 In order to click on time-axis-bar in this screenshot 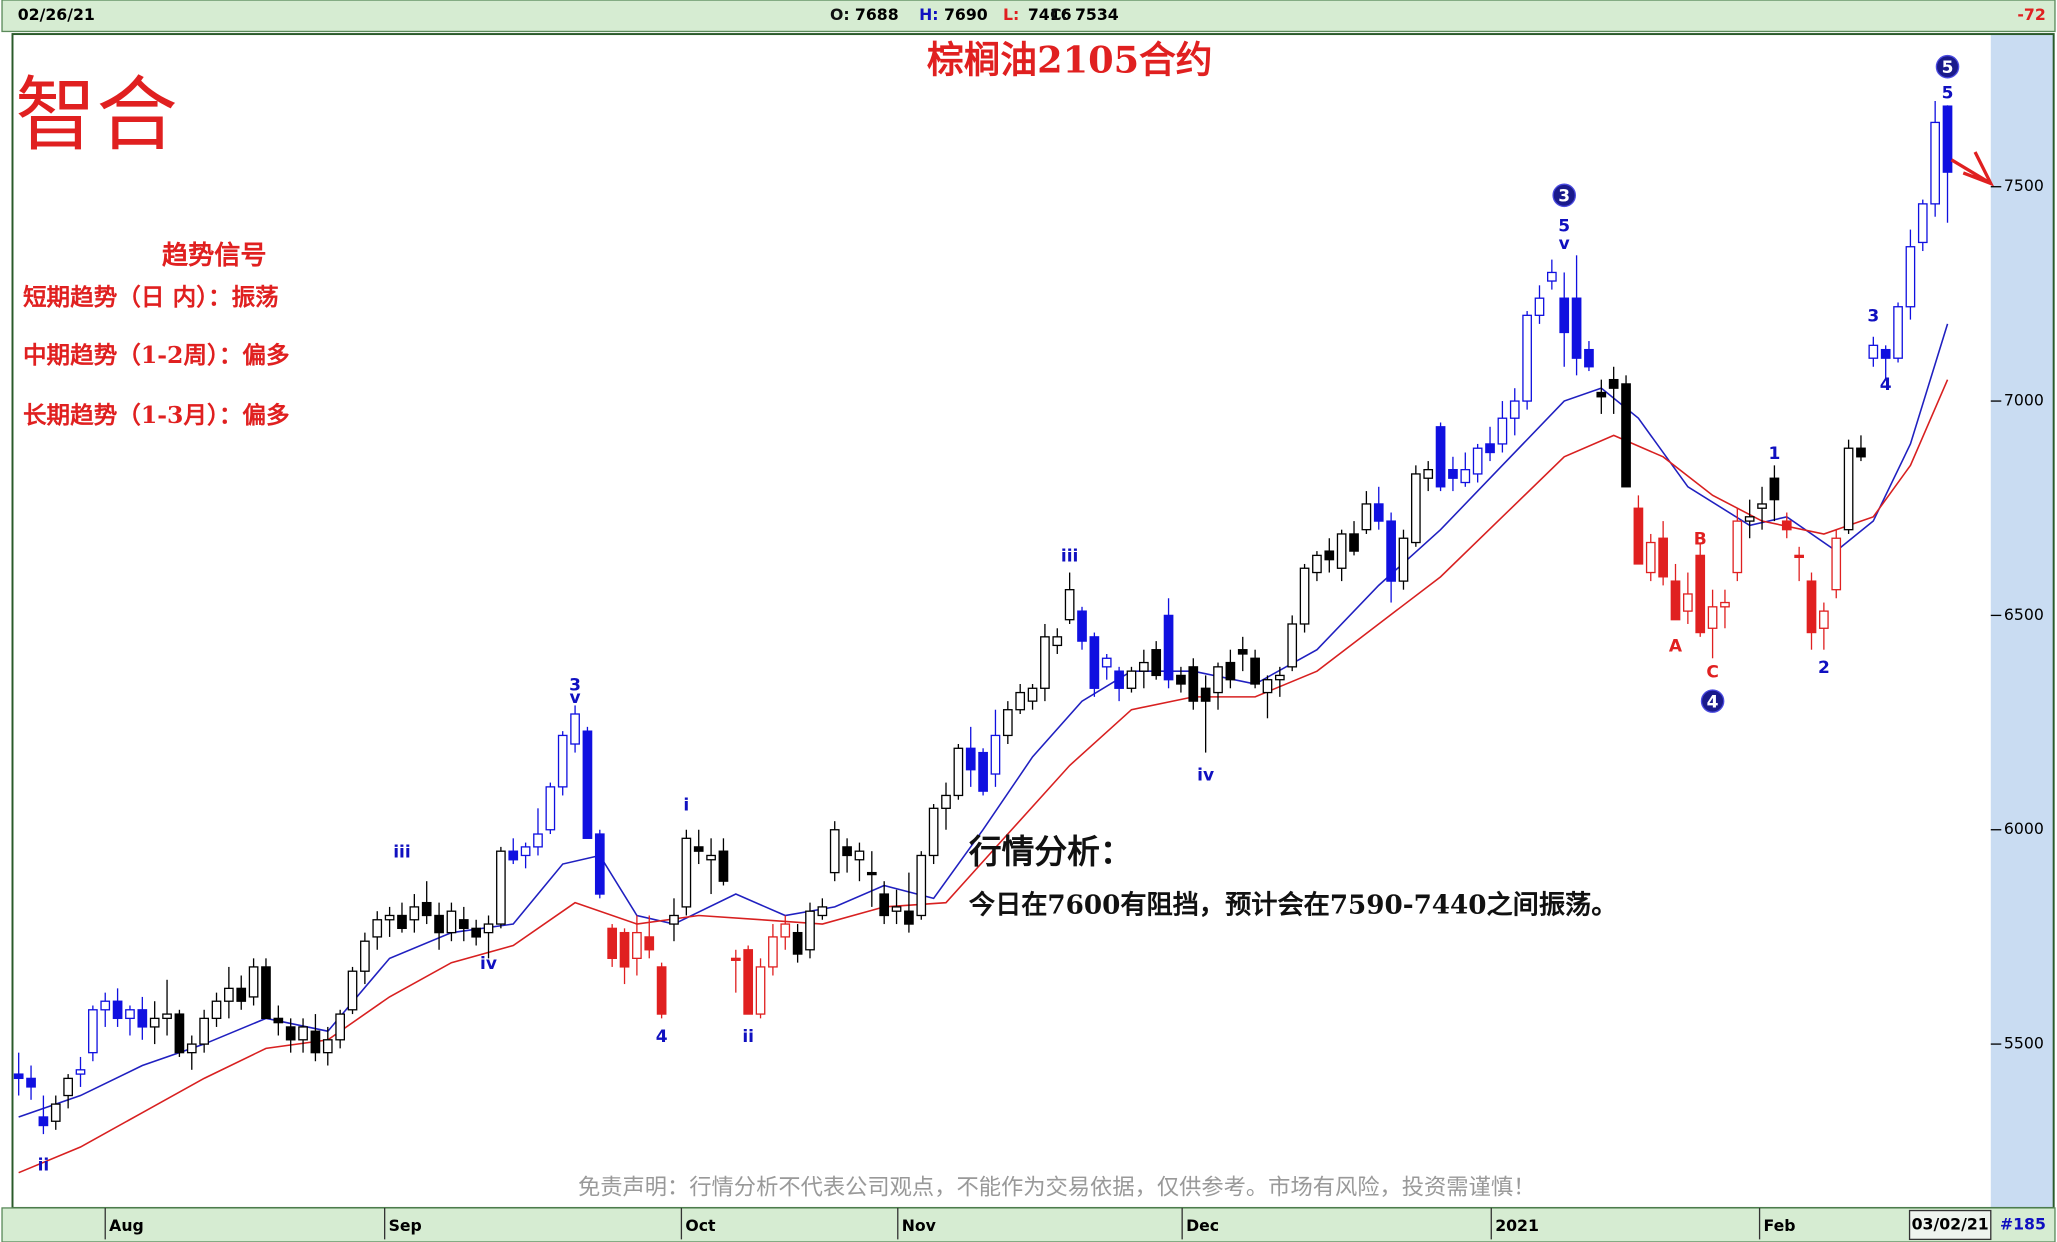, I will do `click(1028, 1224)`.